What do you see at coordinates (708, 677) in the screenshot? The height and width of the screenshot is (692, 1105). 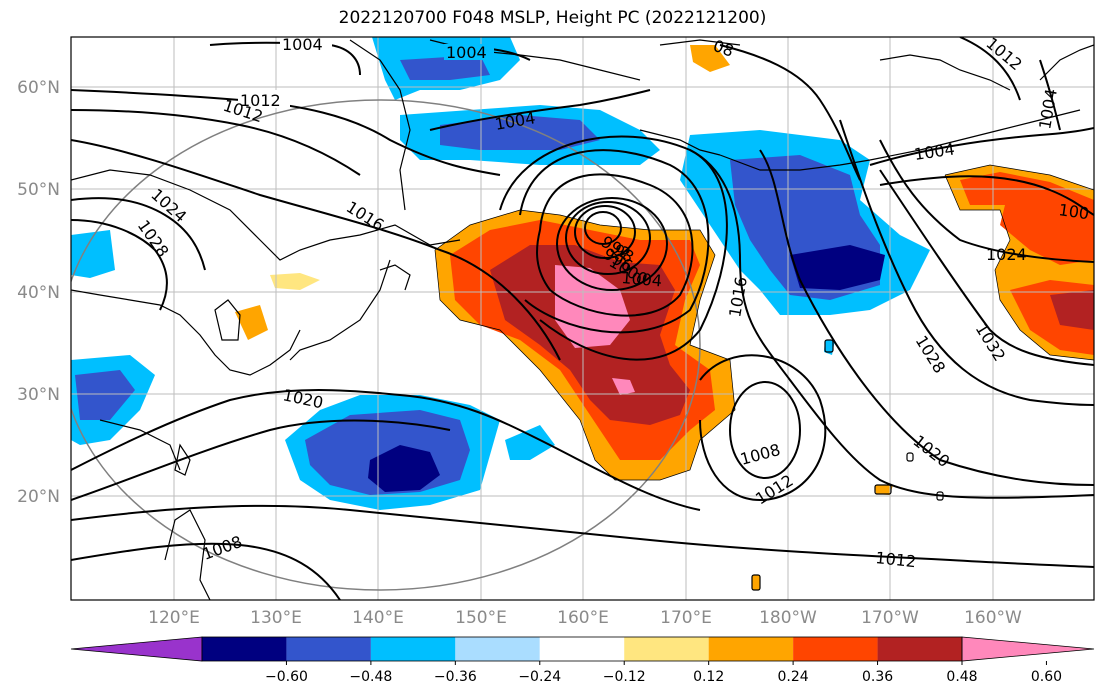 I see `colorbar-tick-label: 0.12` at bounding box center [708, 677].